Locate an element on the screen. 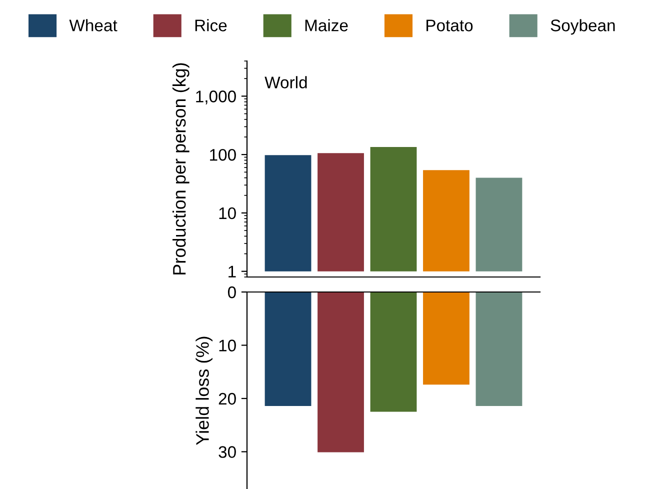  legend-label: Soybean is located at coordinates (582, 27).